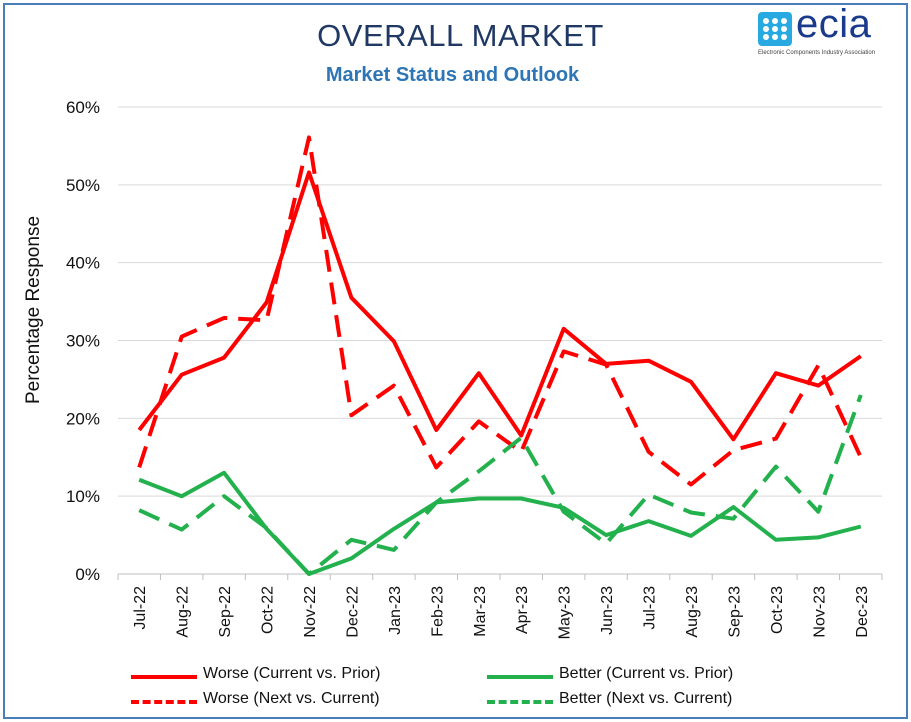  What do you see at coordinates (83, 496) in the screenshot?
I see `y-tick-label: 10%` at bounding box center [83, 496].